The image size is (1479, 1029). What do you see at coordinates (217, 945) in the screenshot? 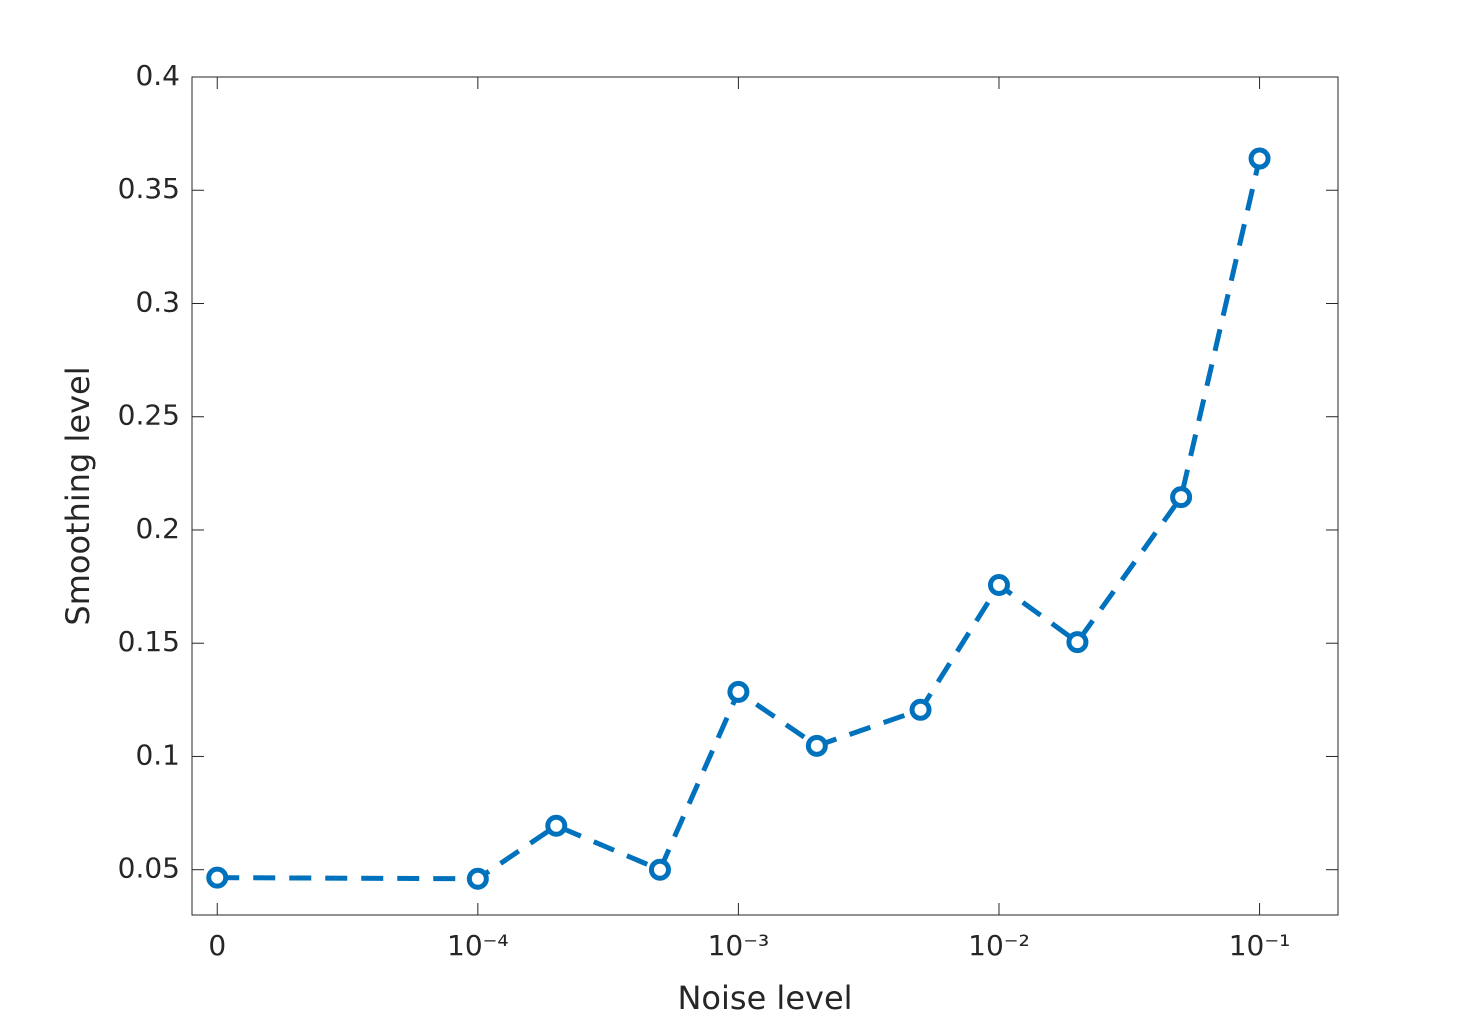
I see `x-tick-label: 0` at bounding box center [217, 945].